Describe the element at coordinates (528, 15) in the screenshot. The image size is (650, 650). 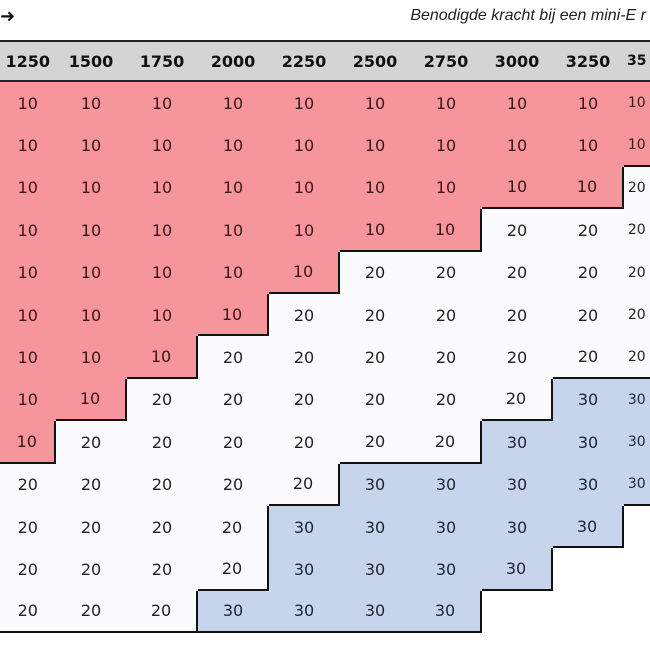
I see `table-title: Benodigde kracht bij een mini-E r` at that location.